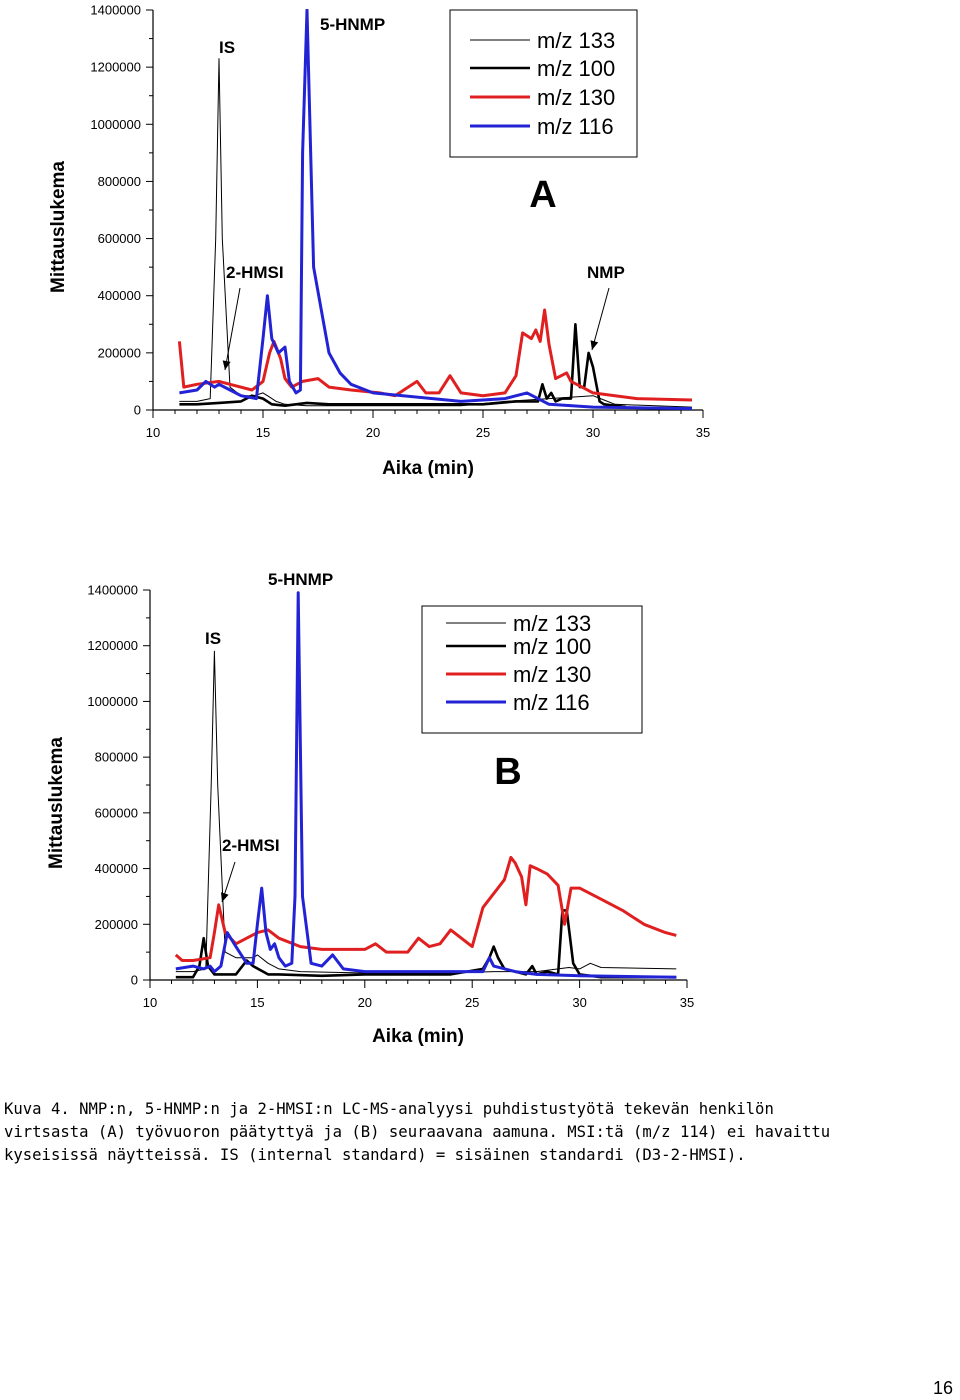 The width and height of the screenshot is (960, 1400). I want to click on peak-annotation: NMP, so click(606, 272).